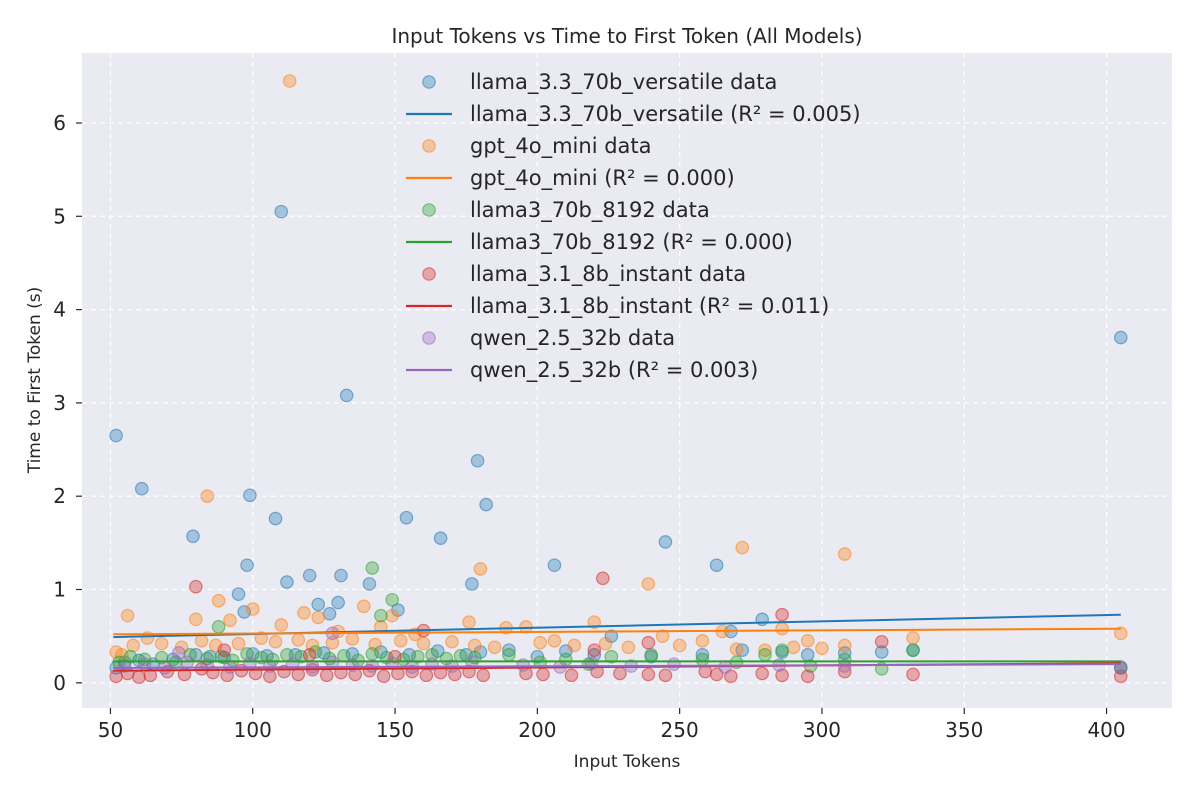  Describe the element at coordinates (623, 82) in the screenshot. I see `legend-entry-scatter: llama_3.3_70b_versatile data` at that location.